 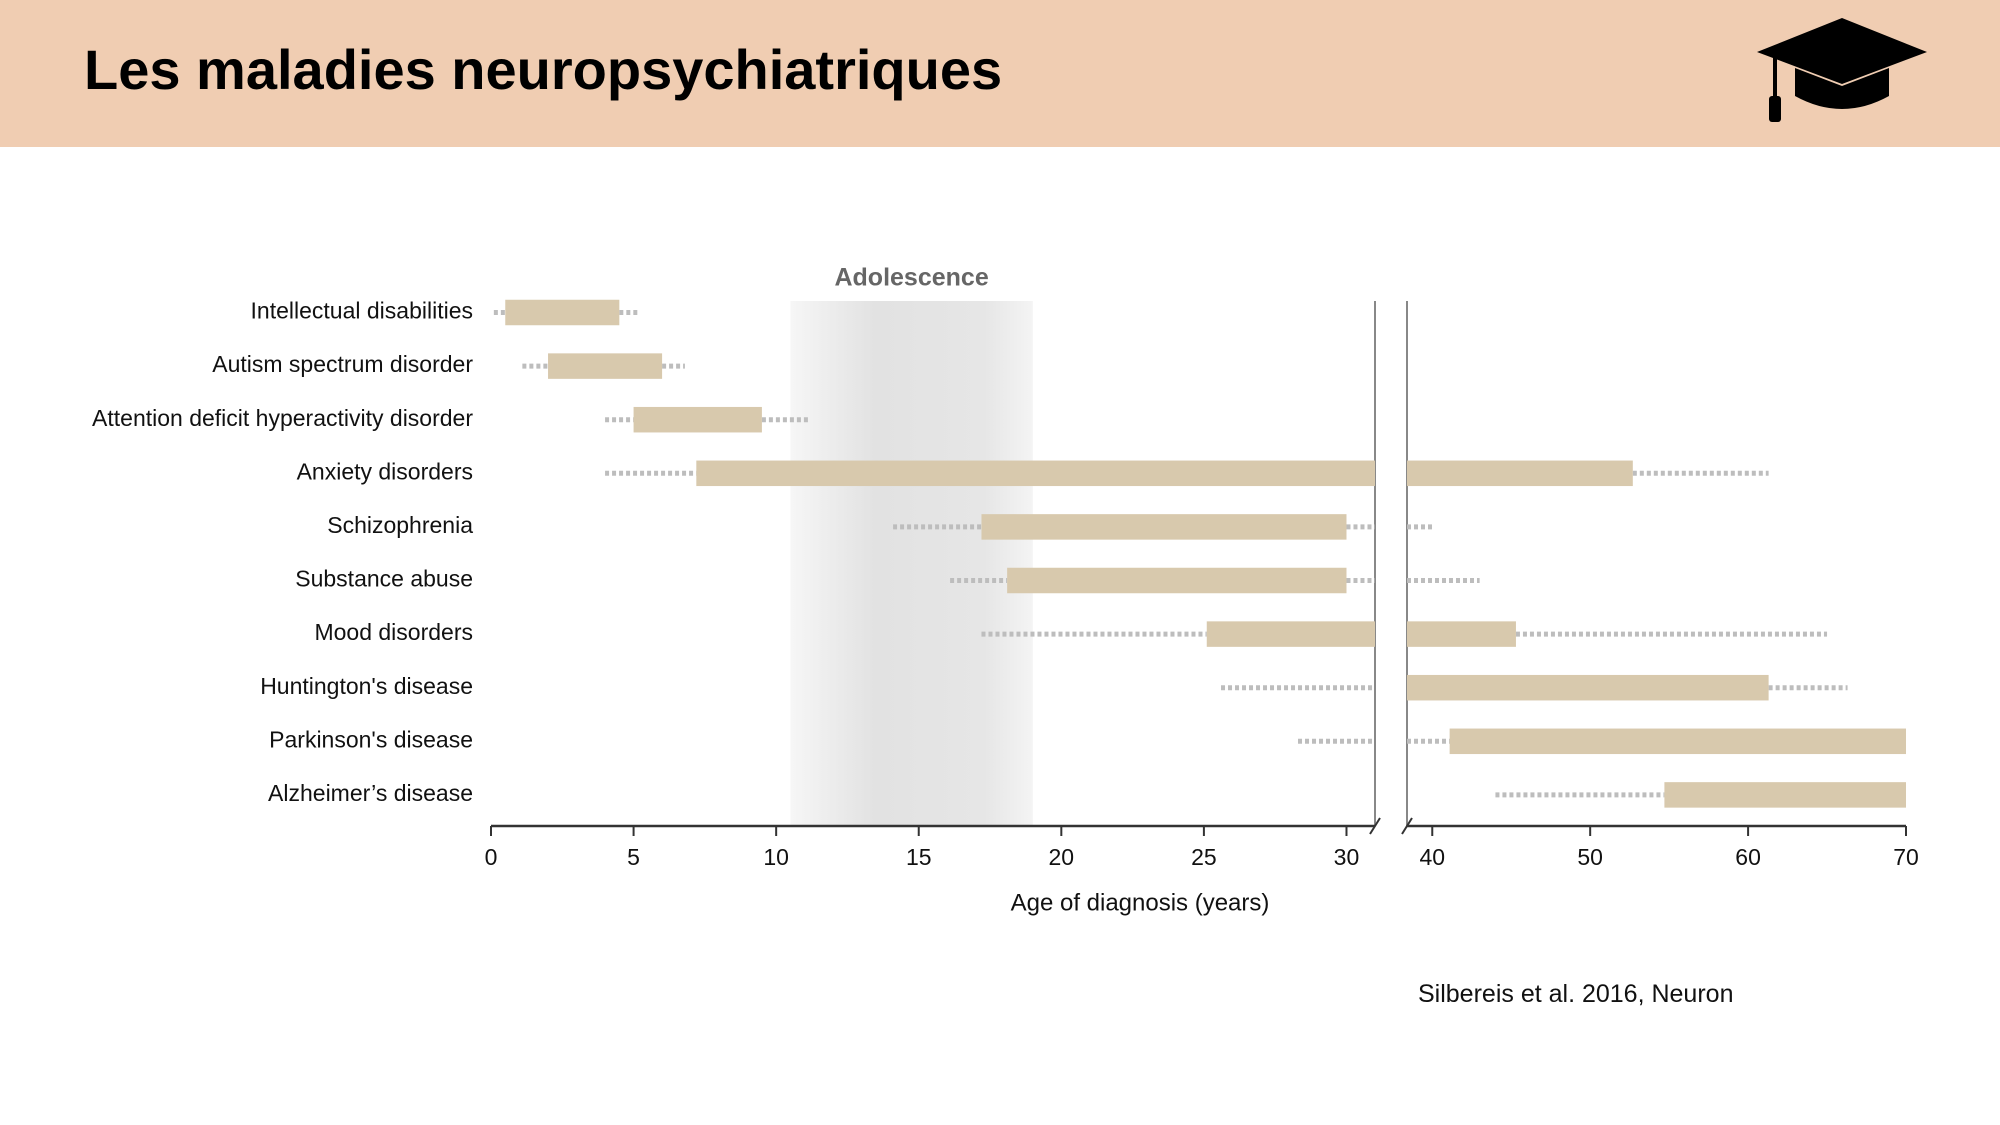 What do you see at coordinates (371, 739) in the screenshot?
I see `category-label: Parkinson's disease` at bounding box center [371, 739].